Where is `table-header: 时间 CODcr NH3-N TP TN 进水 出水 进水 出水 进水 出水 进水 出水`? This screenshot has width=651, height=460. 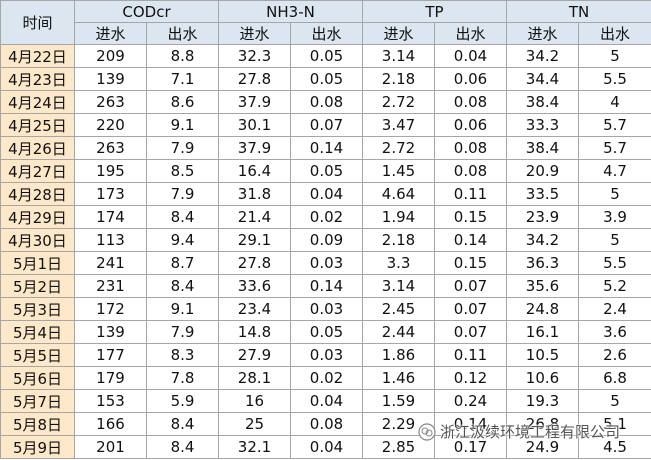
table-header: 时间 CODcr NH3-N TP TN 进水 出水 进水 出水 进水 出水 进水 出水 is located at coordinates (325, 22).